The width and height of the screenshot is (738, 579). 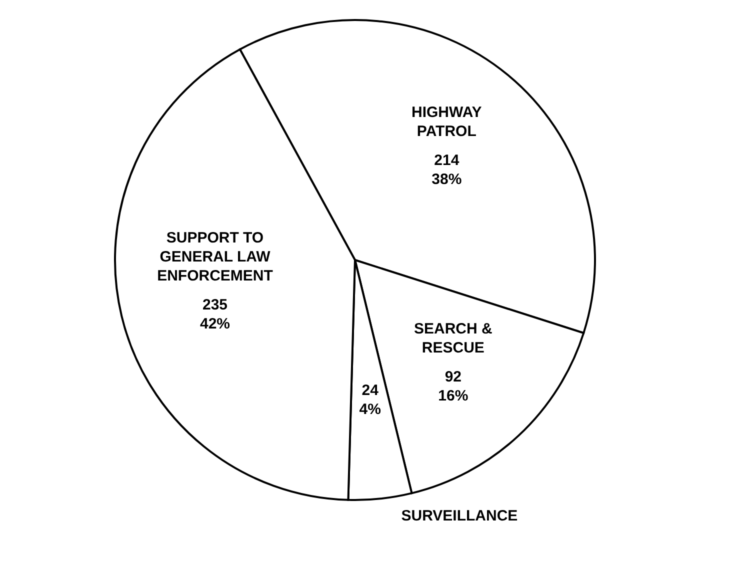 I want to click on data-label: 235 42%, so click(x=215, y=314).